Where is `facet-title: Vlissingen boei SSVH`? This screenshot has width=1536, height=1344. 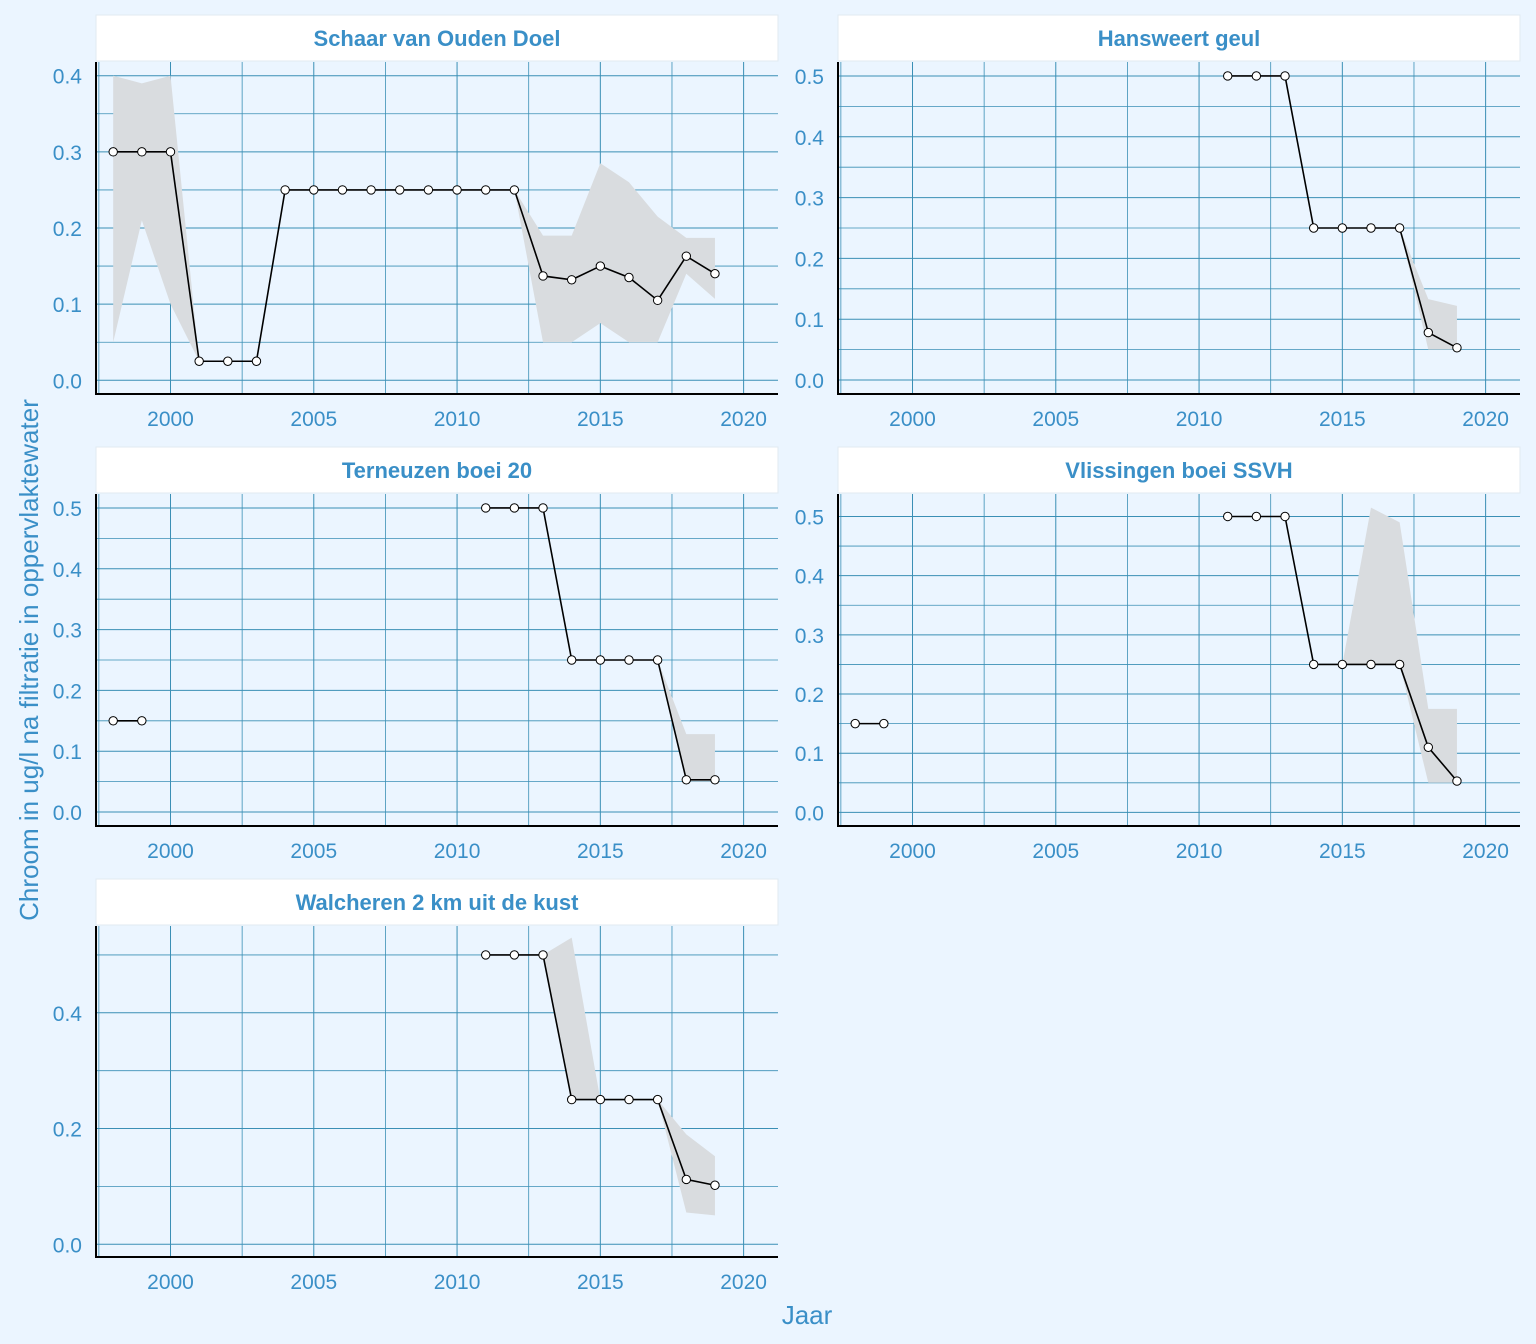 facet-title: Vlissingen boei SSVH is located at coordinates (1178, 470).